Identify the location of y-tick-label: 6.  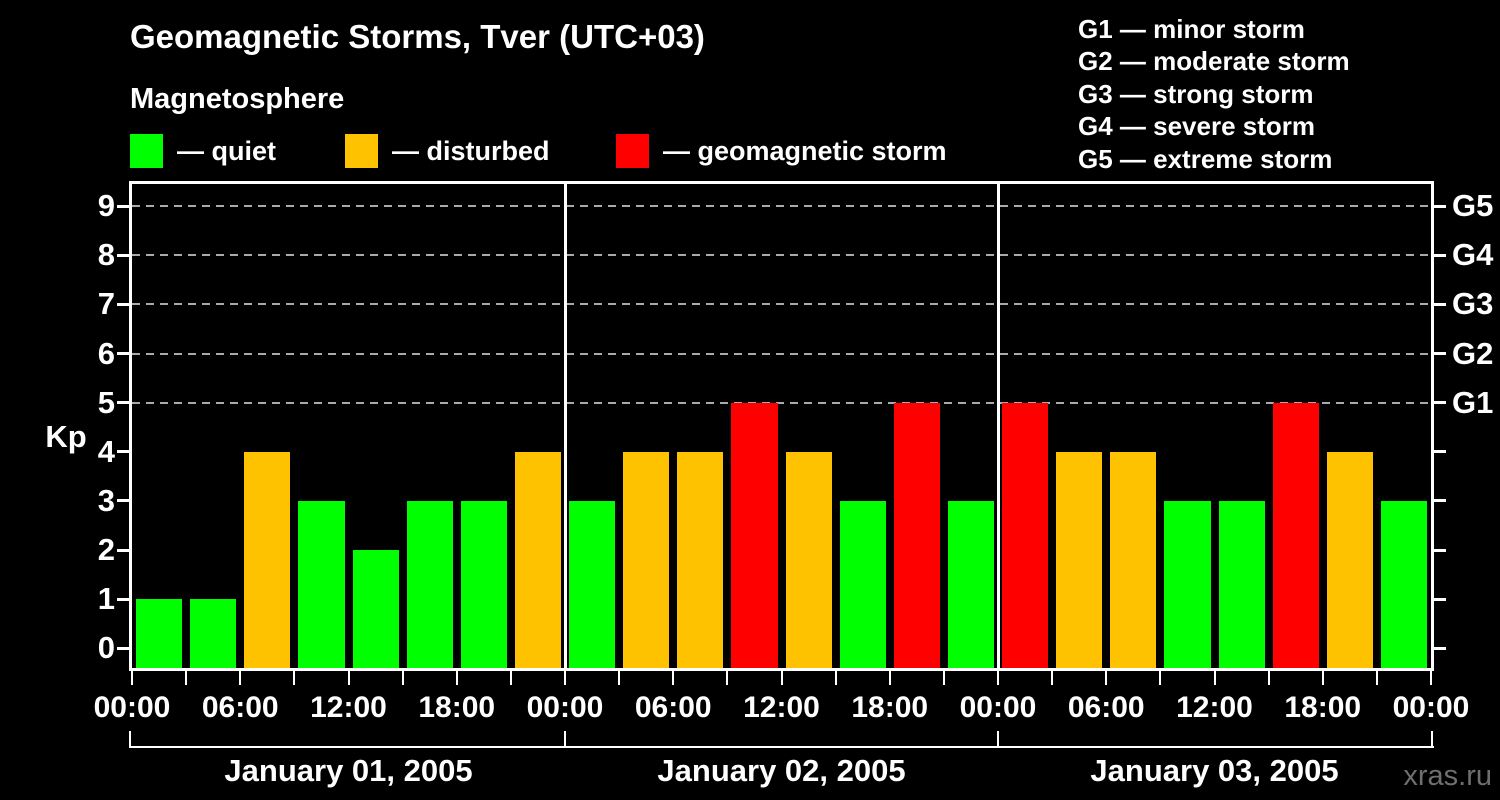
(106, 353).